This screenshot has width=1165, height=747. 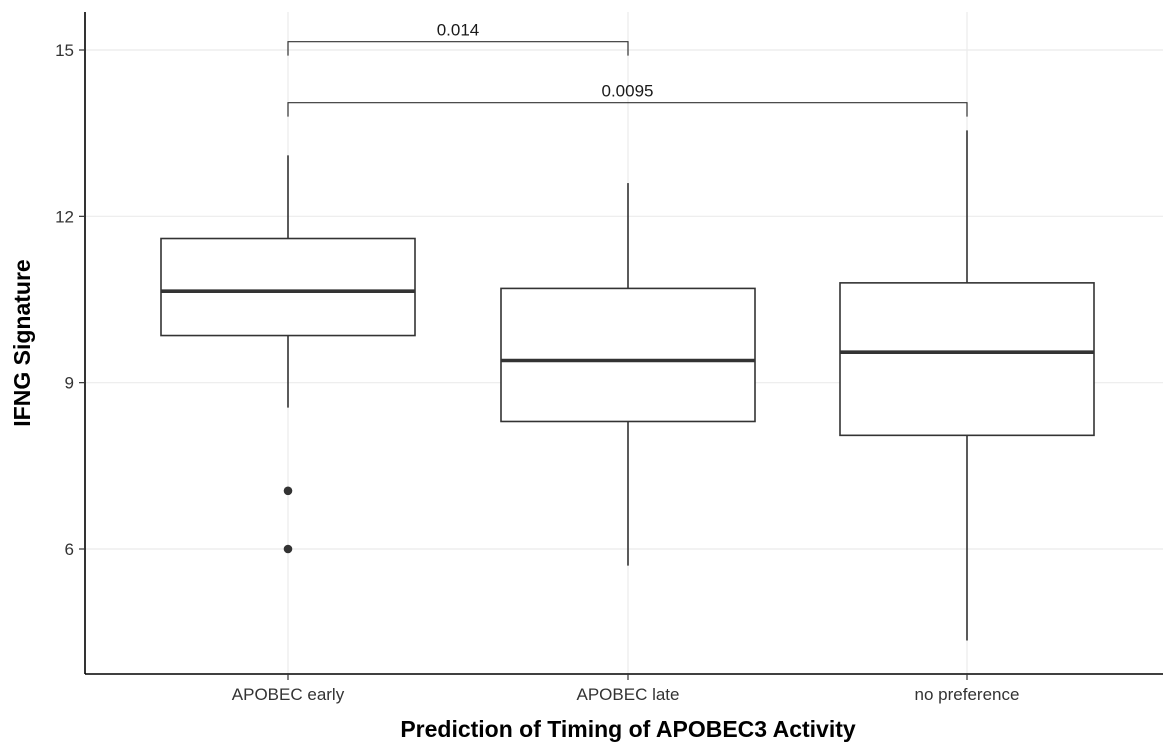 I want to click on significance-brackets: 0.014 0.0095, so click(x=627, y=69).